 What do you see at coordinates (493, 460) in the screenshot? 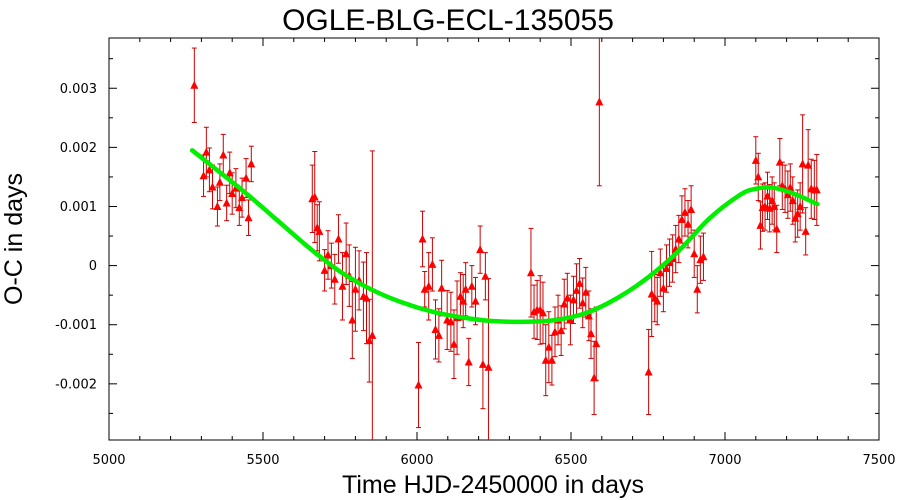
I see `x-tick-labels: 5000 5500 6000 6500 7000 7500` at bounding box center [493, 460].